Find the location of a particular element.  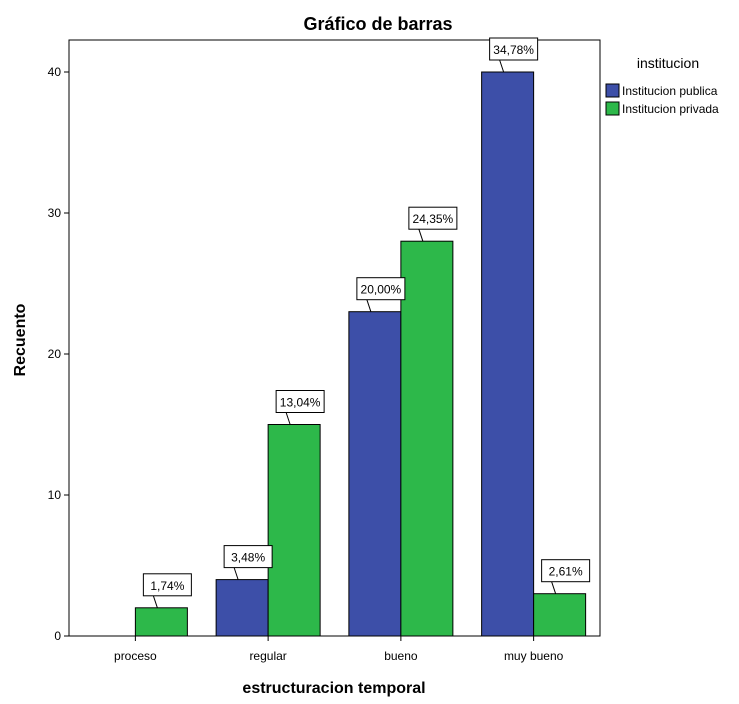

legend-title: institucion is located at coordinates (668, 63).